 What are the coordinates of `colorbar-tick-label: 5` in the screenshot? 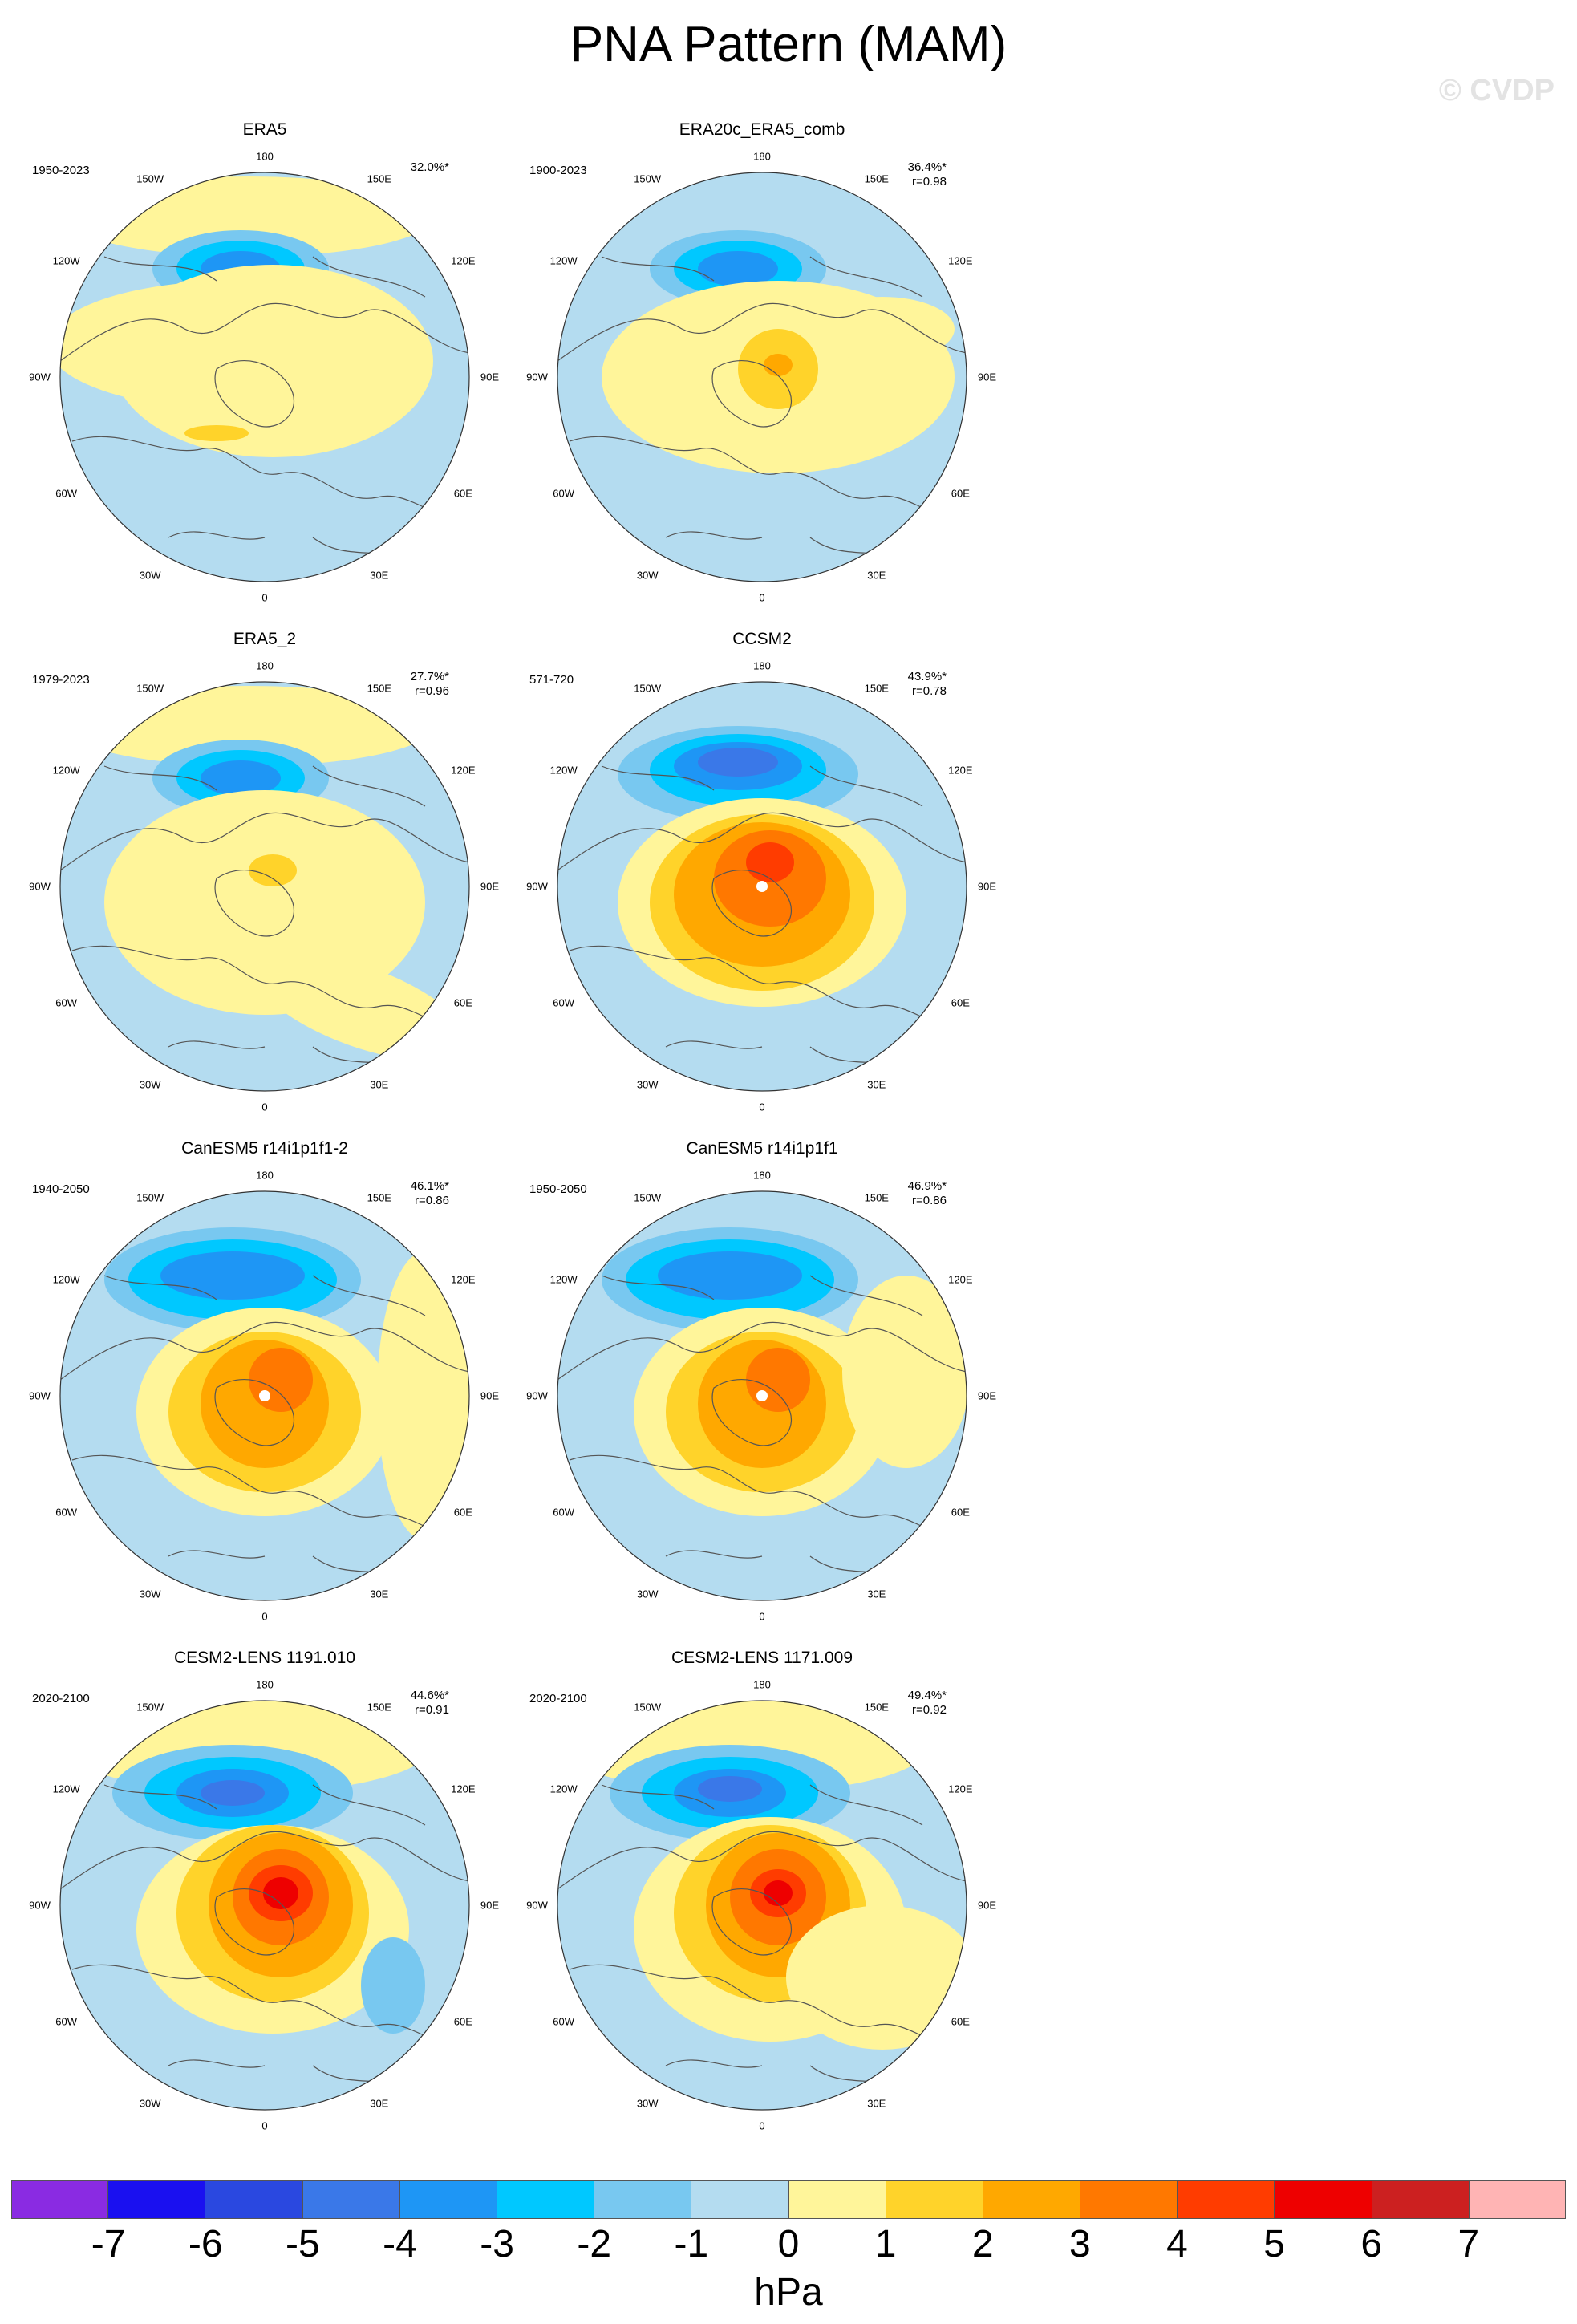 It's located at (1274, 2244).